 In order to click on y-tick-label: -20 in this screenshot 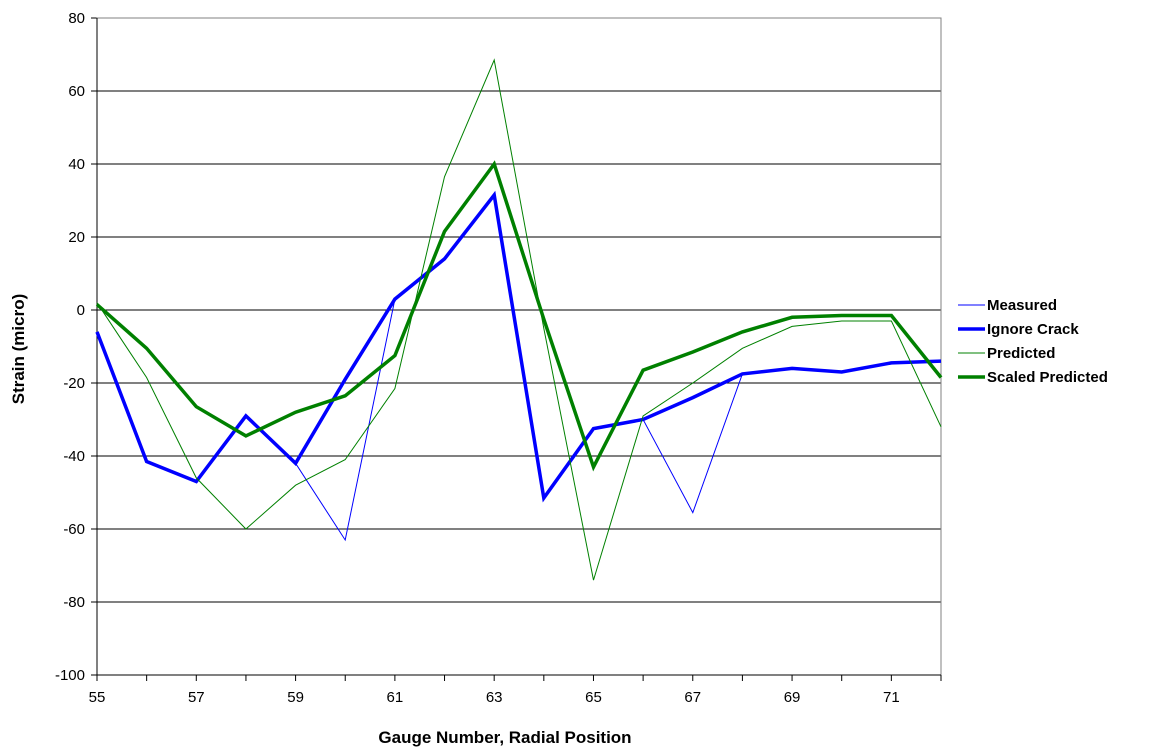, I will do `click(74, 383)`.